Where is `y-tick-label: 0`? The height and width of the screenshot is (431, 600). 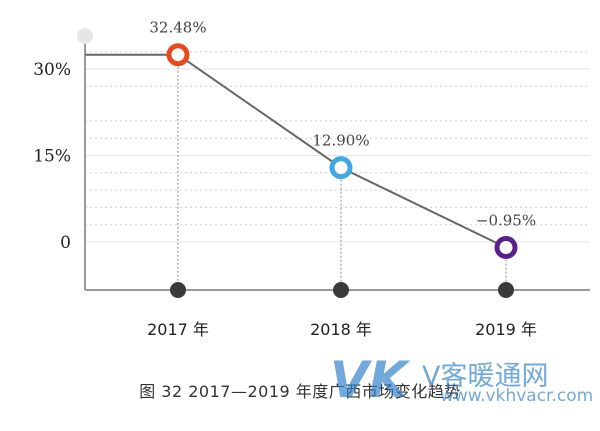
y-tick-label: 0 is located at coordinates (65, 243).